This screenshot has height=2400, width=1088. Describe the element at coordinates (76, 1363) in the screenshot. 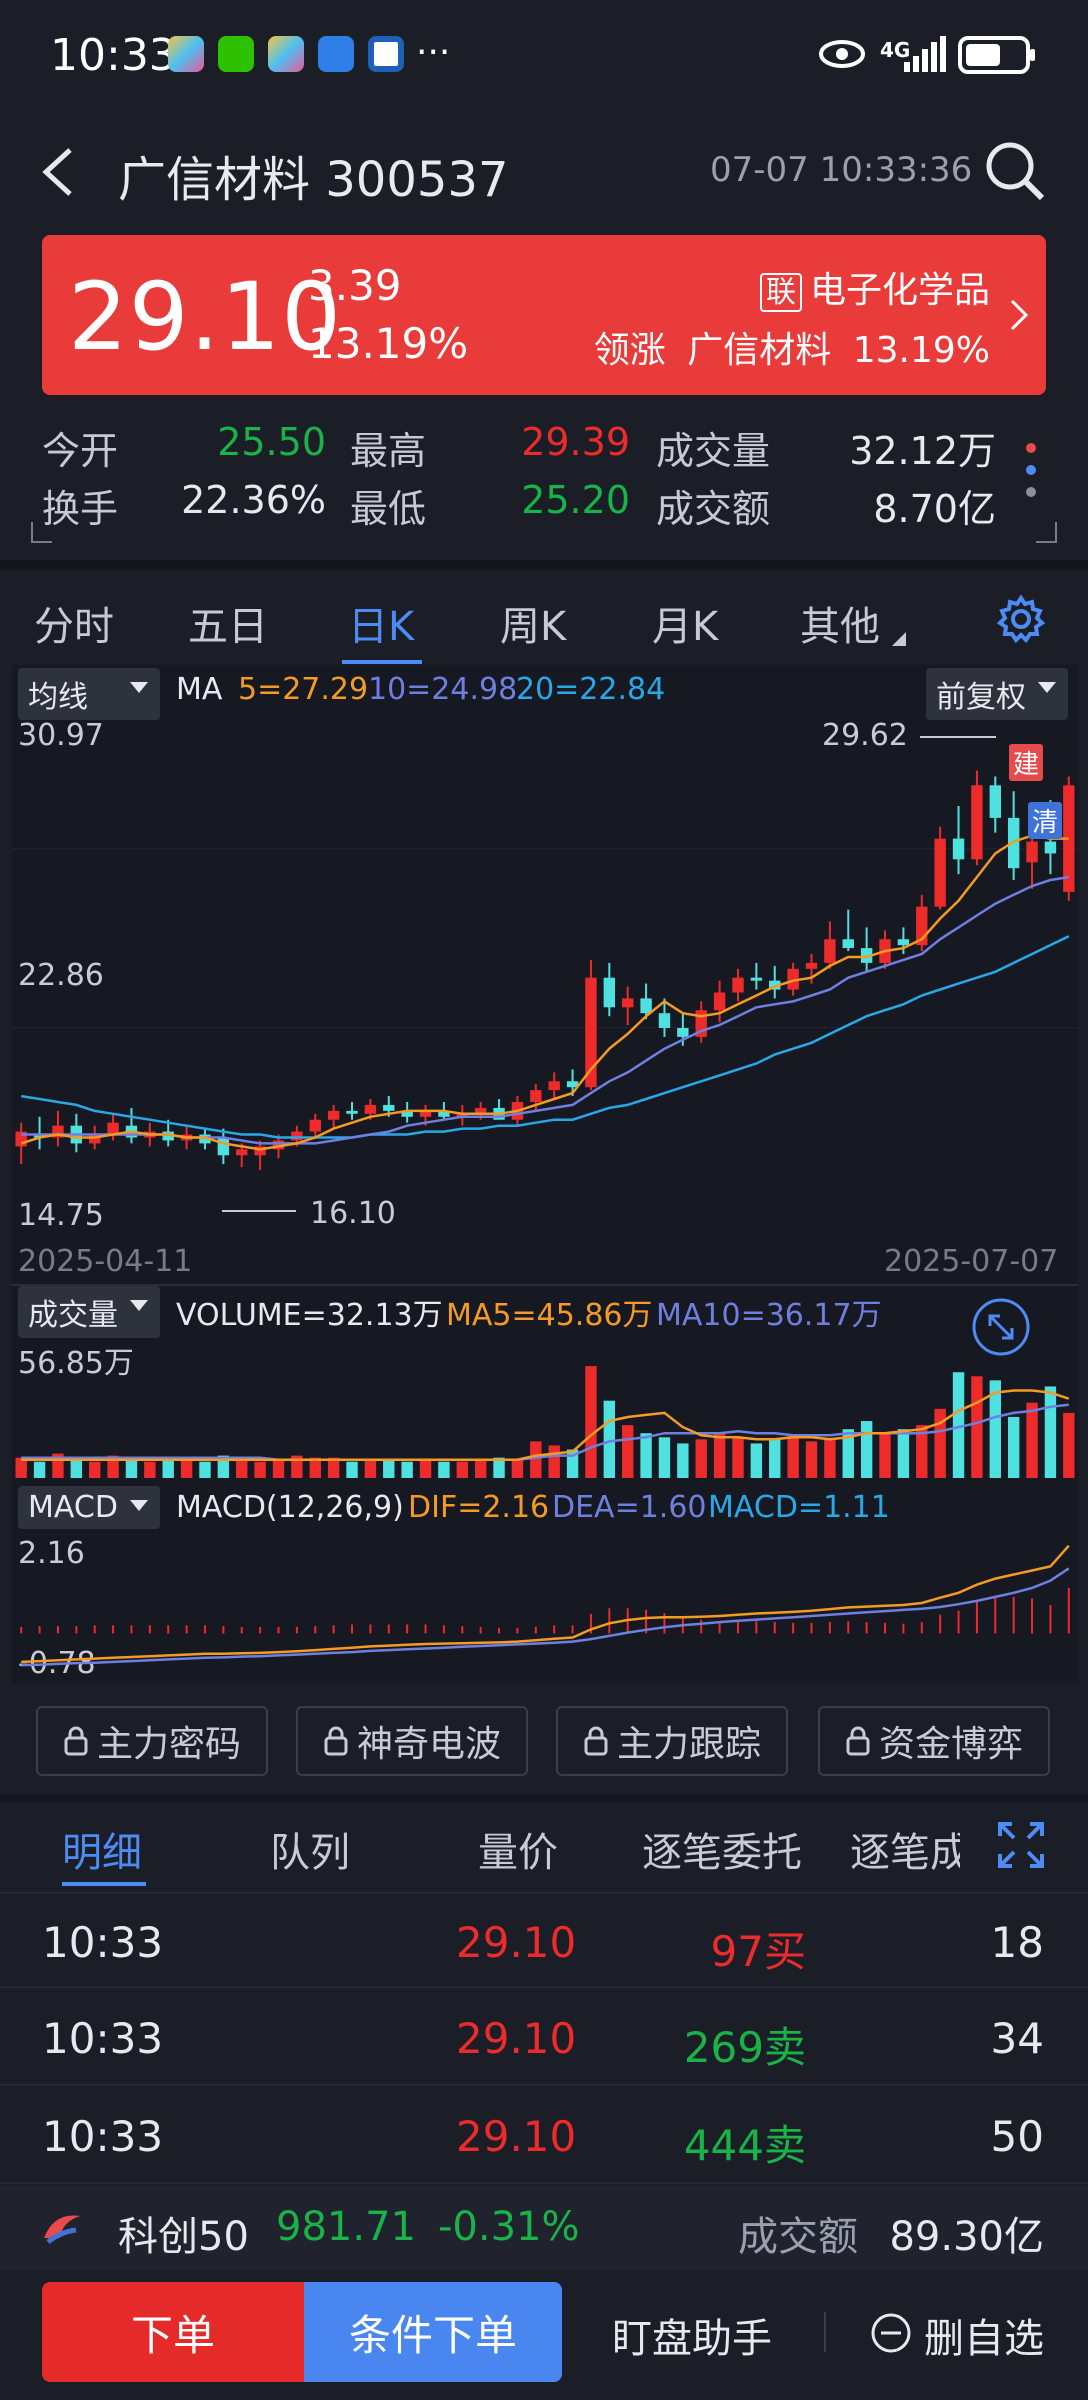

I see `volume-y-high: 56.85万` at that location.